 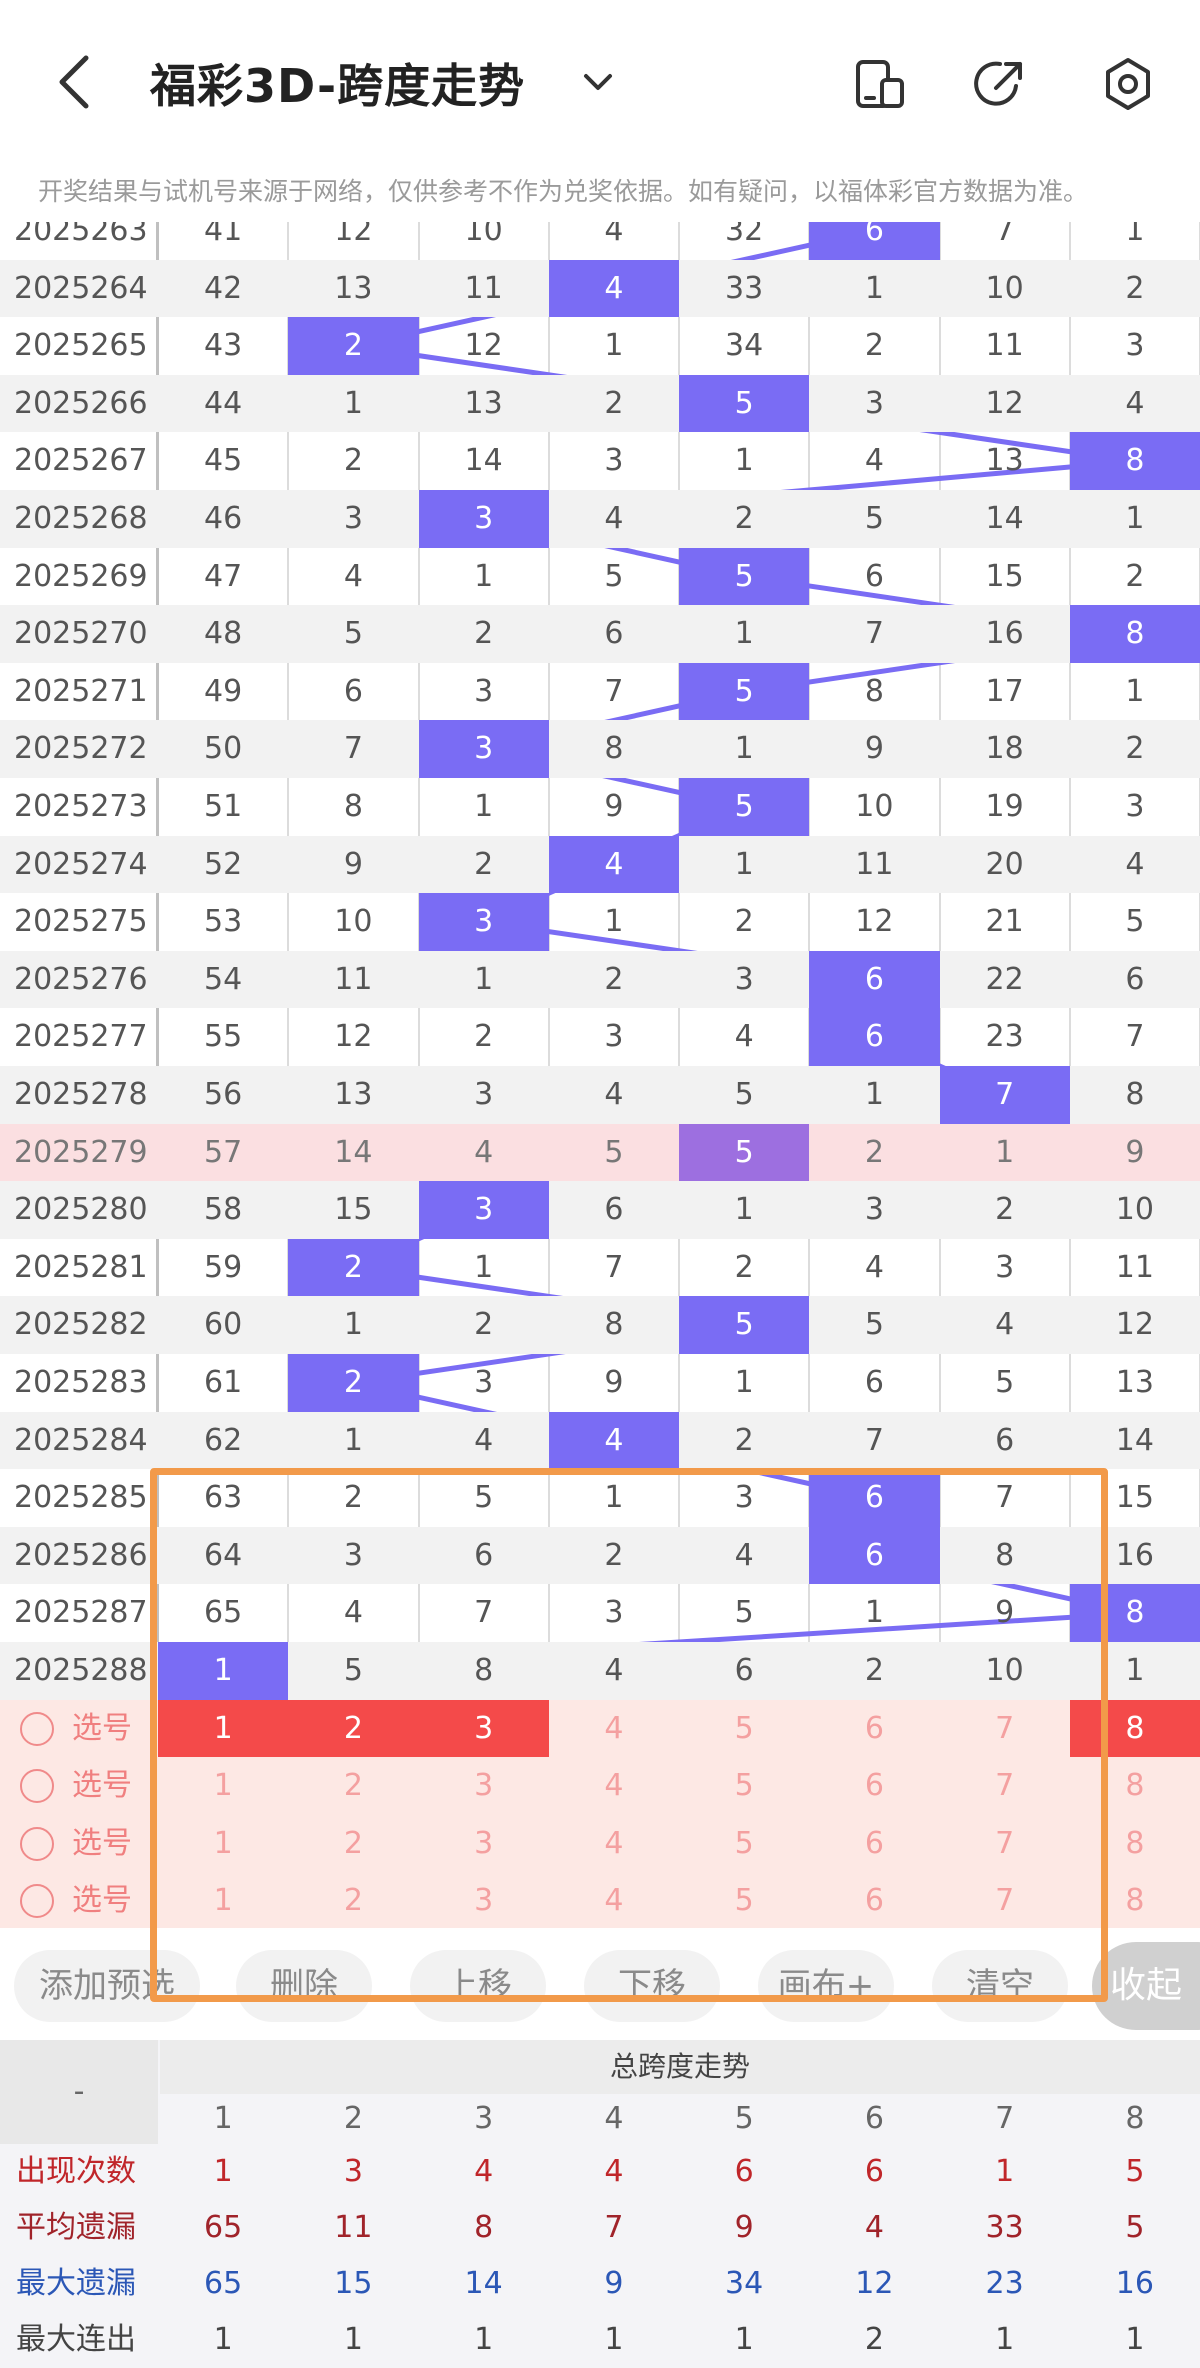 I want to click on delete-button: 删除, so click(x=304, y=1986).